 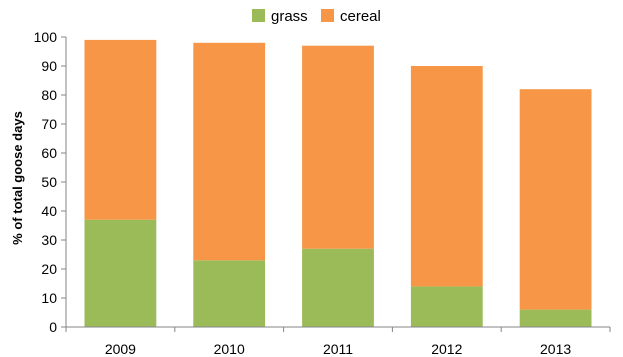 I want to click on bar-cereal-2011, so click(x=338, y=147).